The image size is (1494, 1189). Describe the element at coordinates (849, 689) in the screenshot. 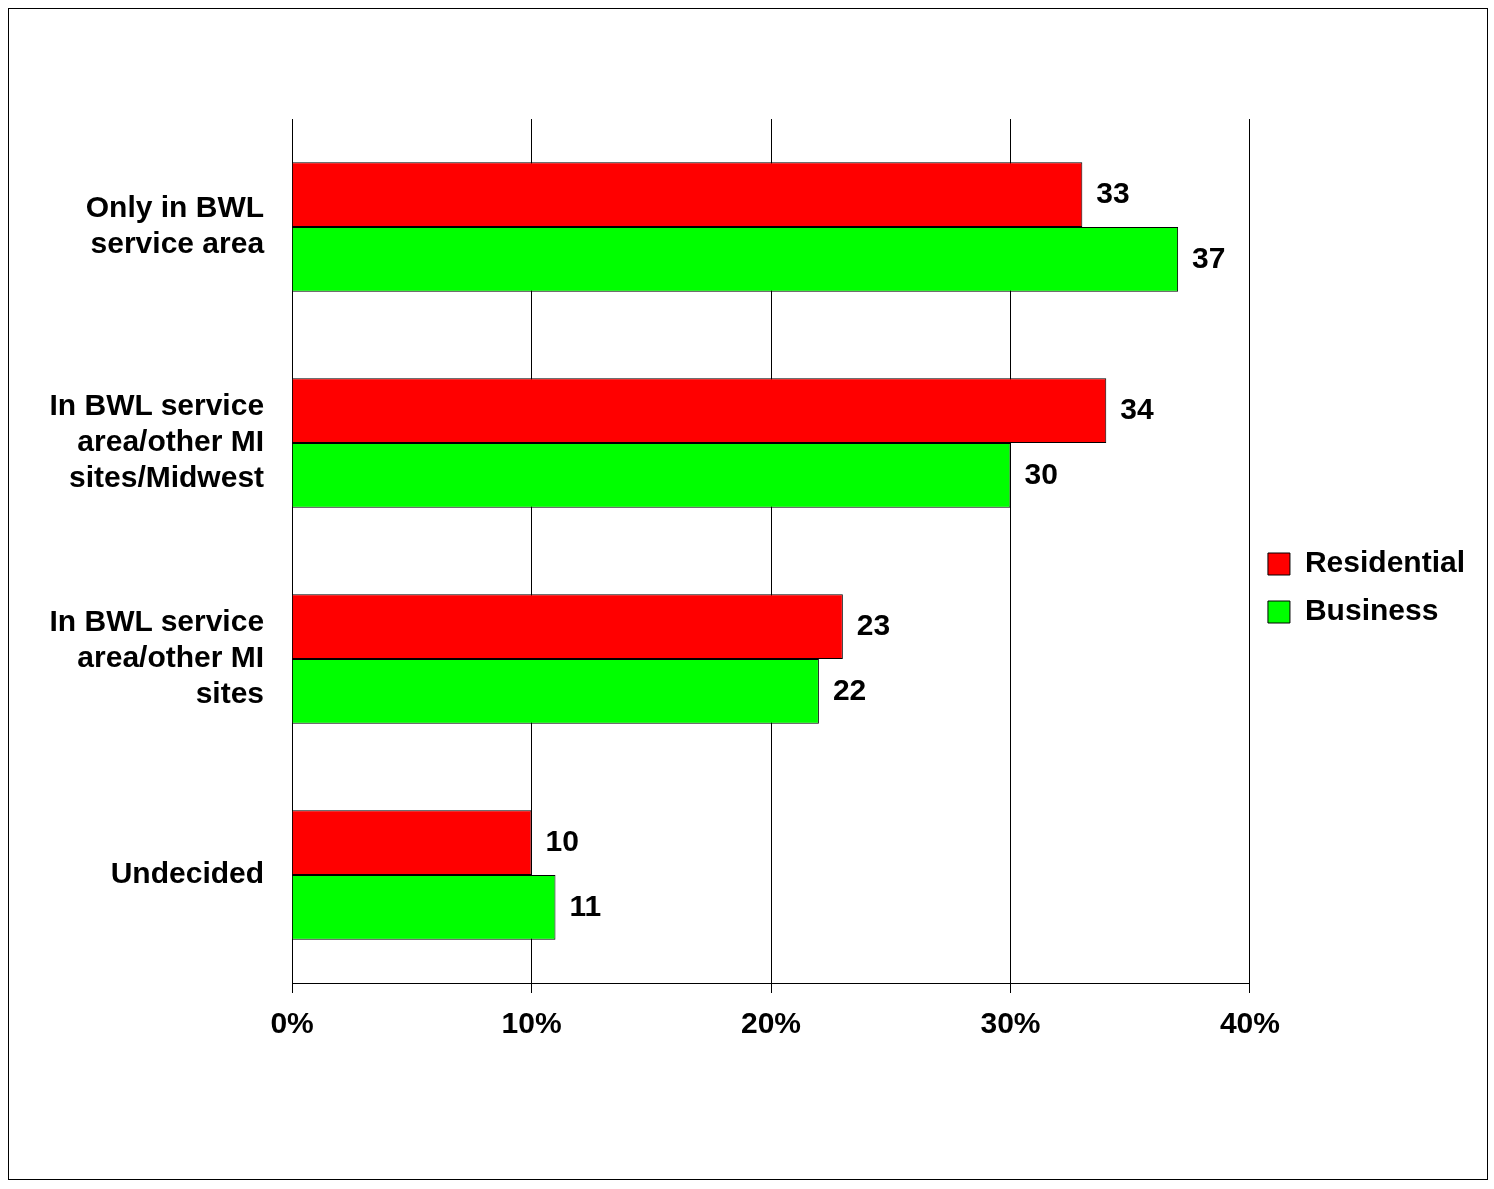

I see `data-label: 22` at that location.